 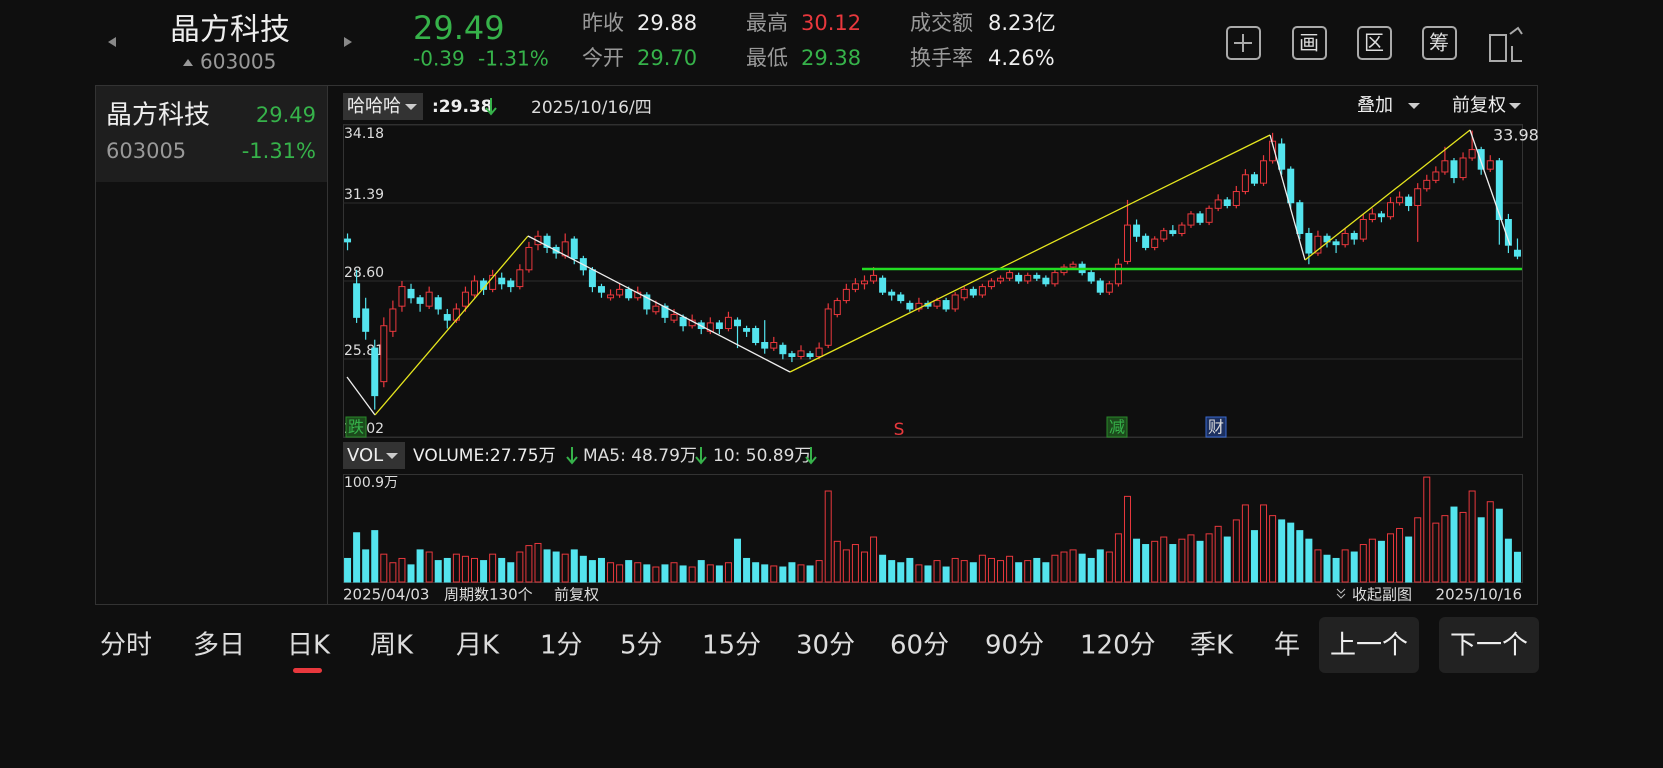 What do you see at coordinates (561, 646) in the screenshot?
I see `period-tab: 1分` at bounding box center [561, 646].